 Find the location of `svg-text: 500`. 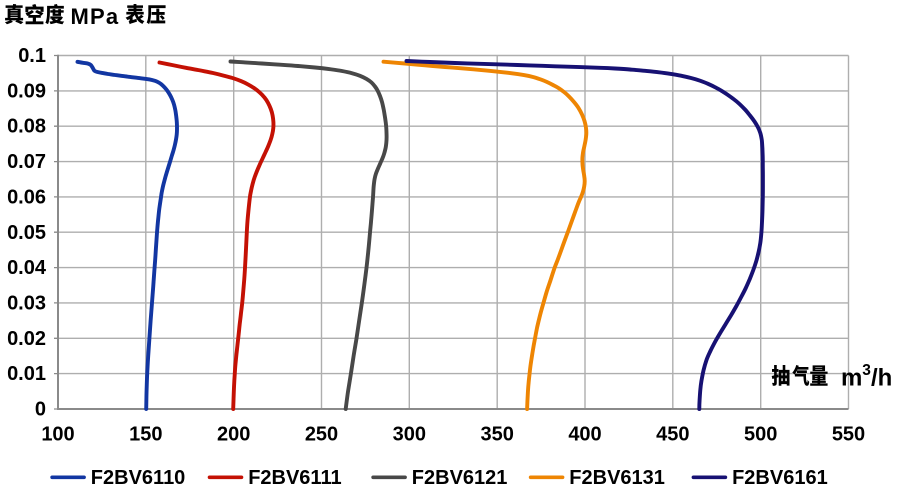

svg-text: 500 is located at coordinates (760, 435).